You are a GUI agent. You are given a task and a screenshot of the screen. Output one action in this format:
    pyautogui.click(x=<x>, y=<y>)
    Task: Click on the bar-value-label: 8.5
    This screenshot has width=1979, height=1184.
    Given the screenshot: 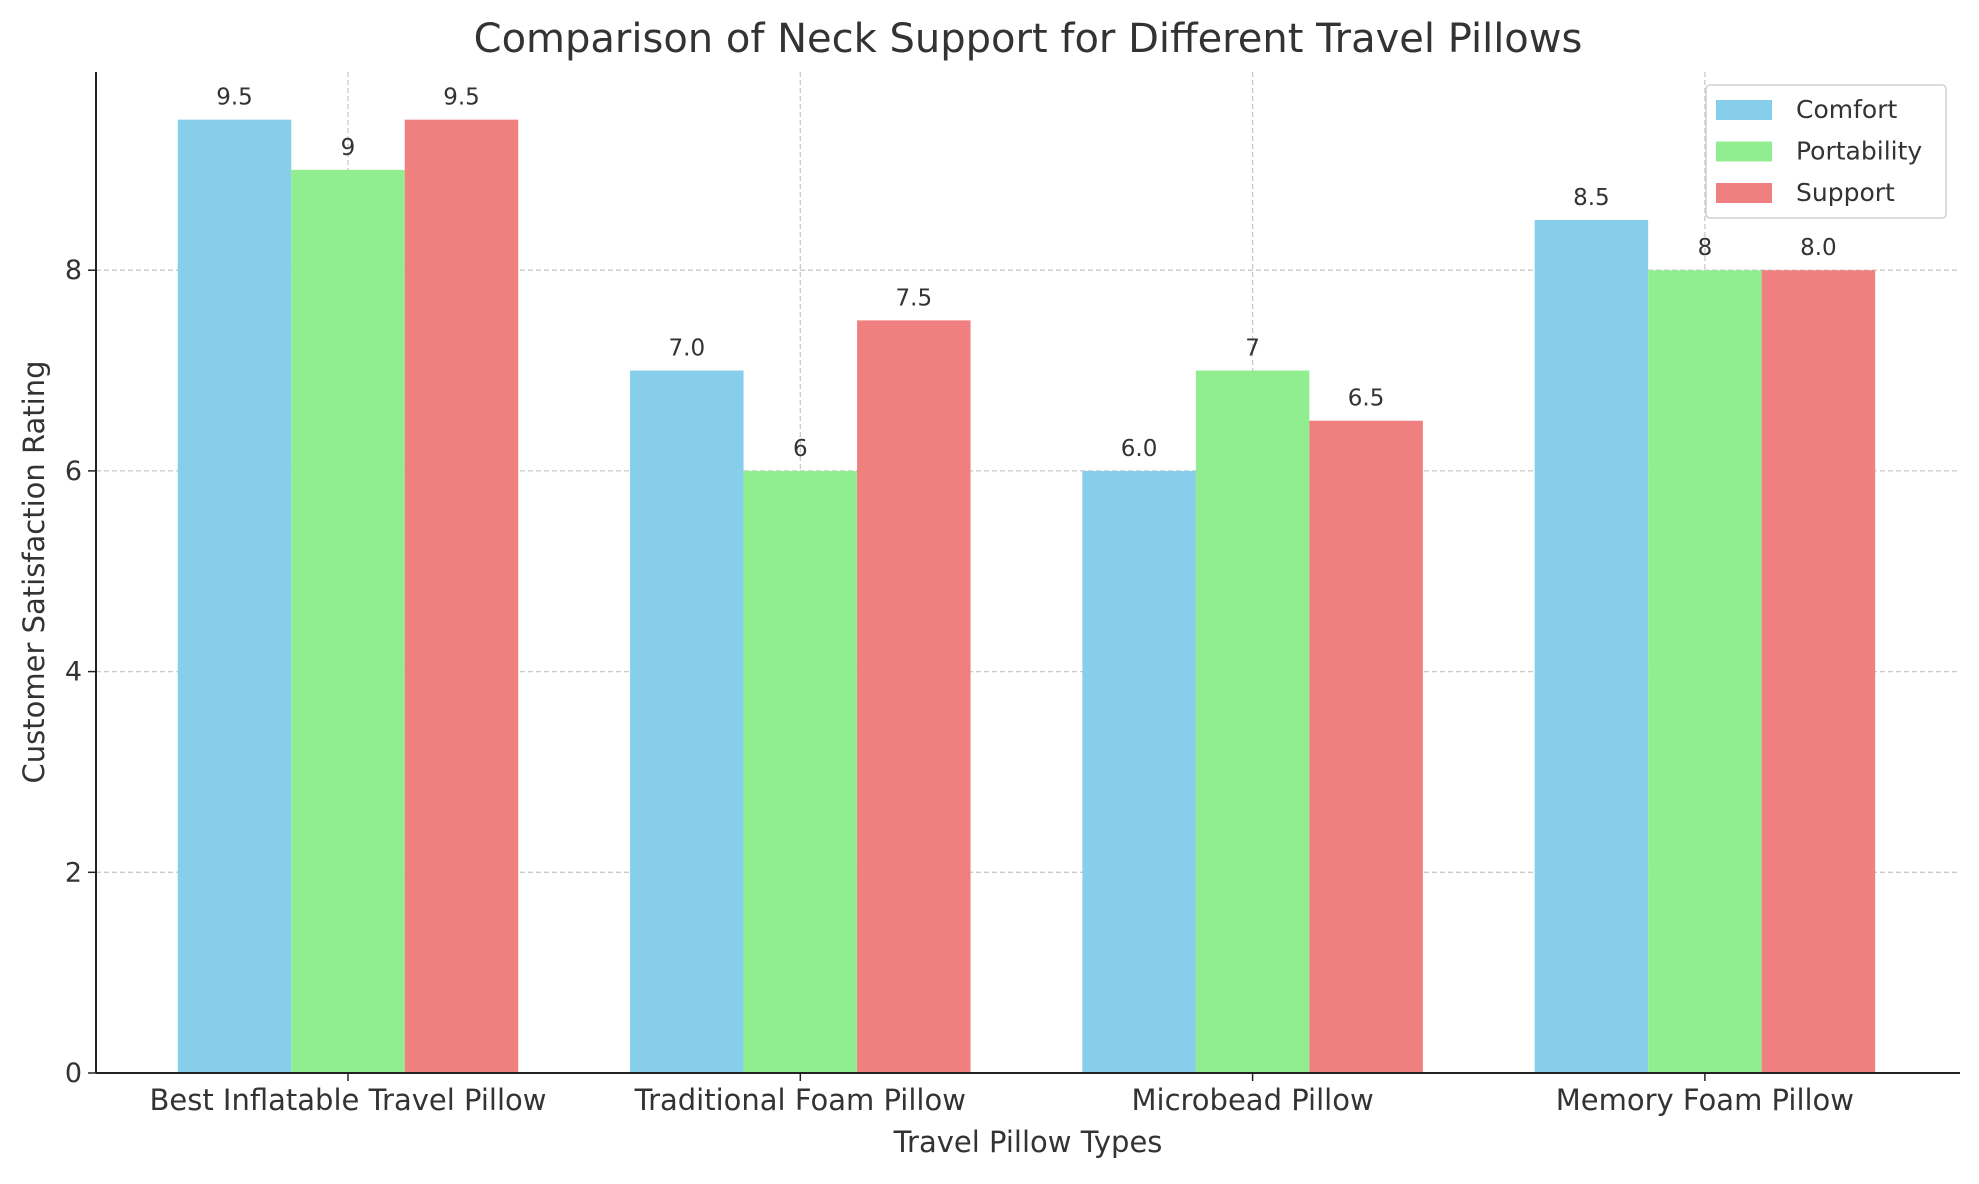 What is the action you would take?
    pyautogui.click(x=1591, y=198)
    